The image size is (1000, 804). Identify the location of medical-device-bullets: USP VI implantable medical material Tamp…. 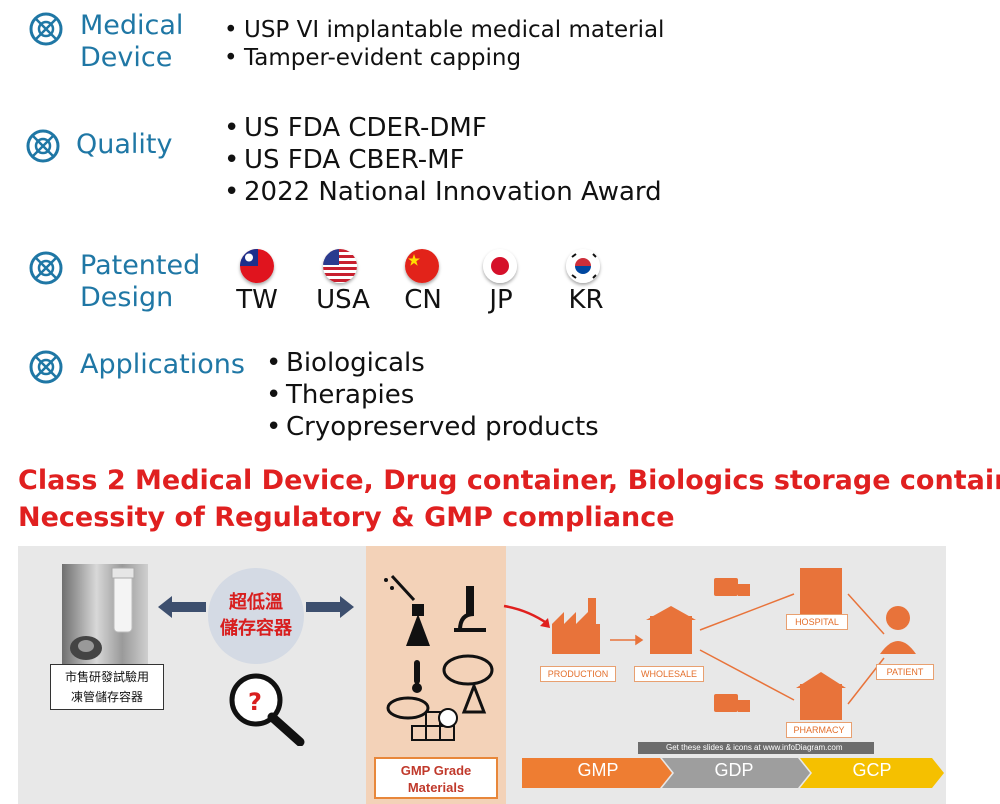
(444, 44).